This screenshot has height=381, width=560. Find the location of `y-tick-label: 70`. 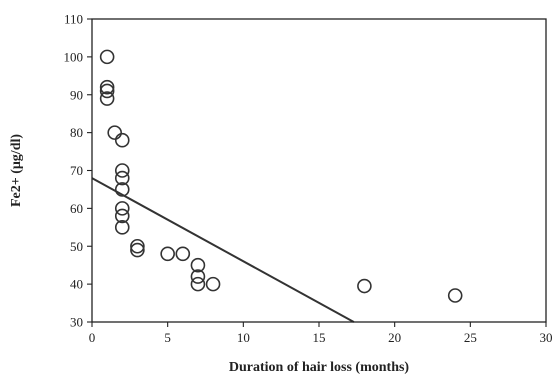

y-tick-label: 70 is located at coordinates (76, 170).